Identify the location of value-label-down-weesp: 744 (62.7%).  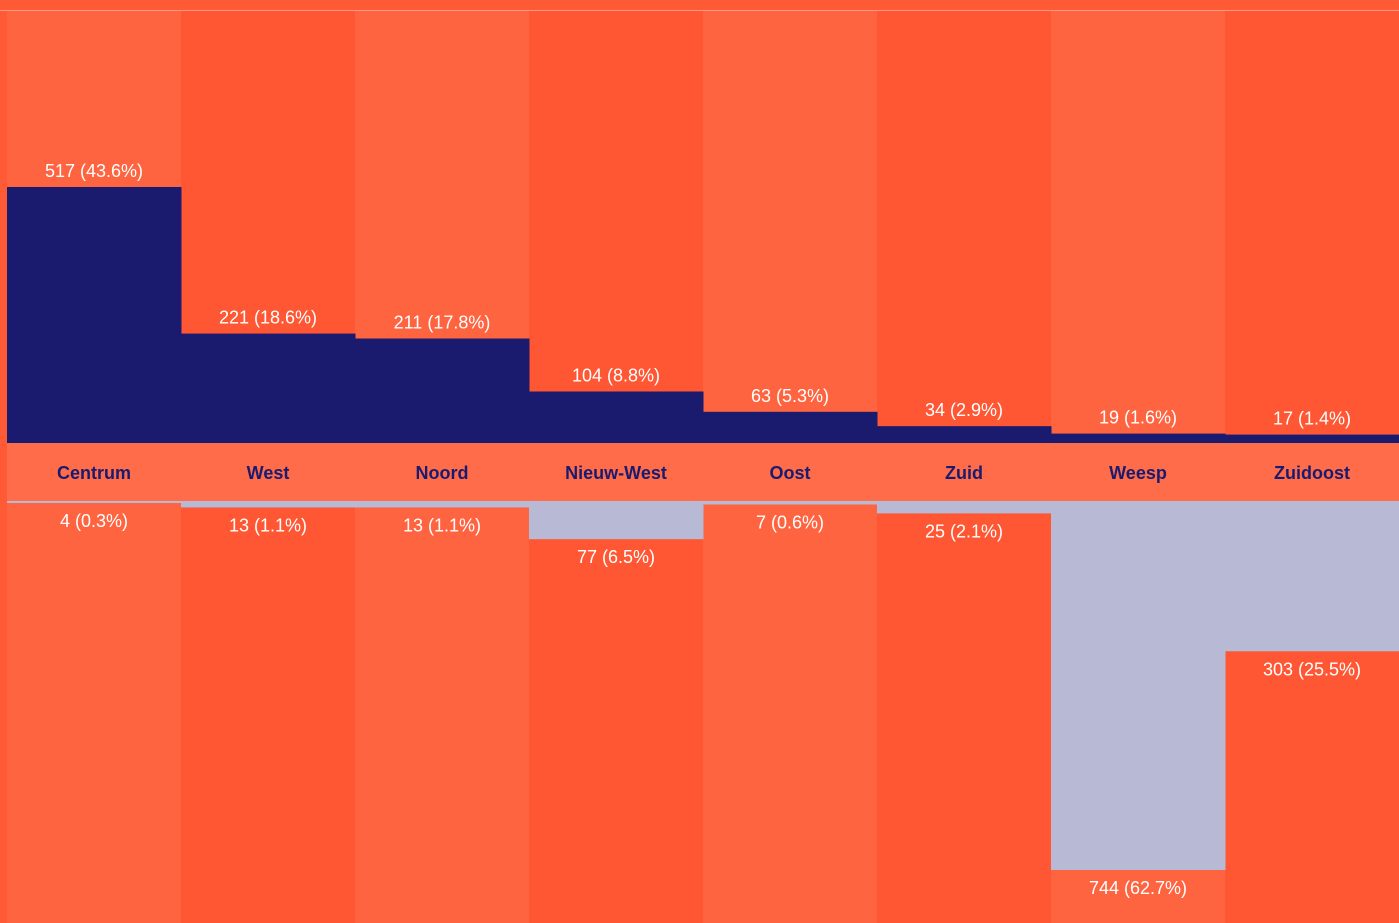
(1138, 888).